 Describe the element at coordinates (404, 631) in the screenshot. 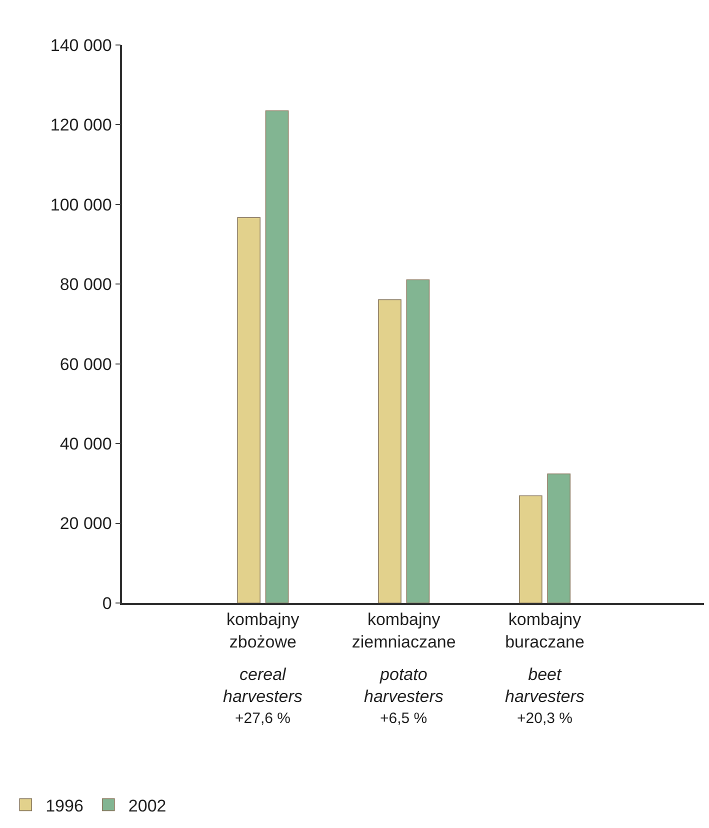

I see `x-tick-label: kombajny ziemniaczane` at that location.